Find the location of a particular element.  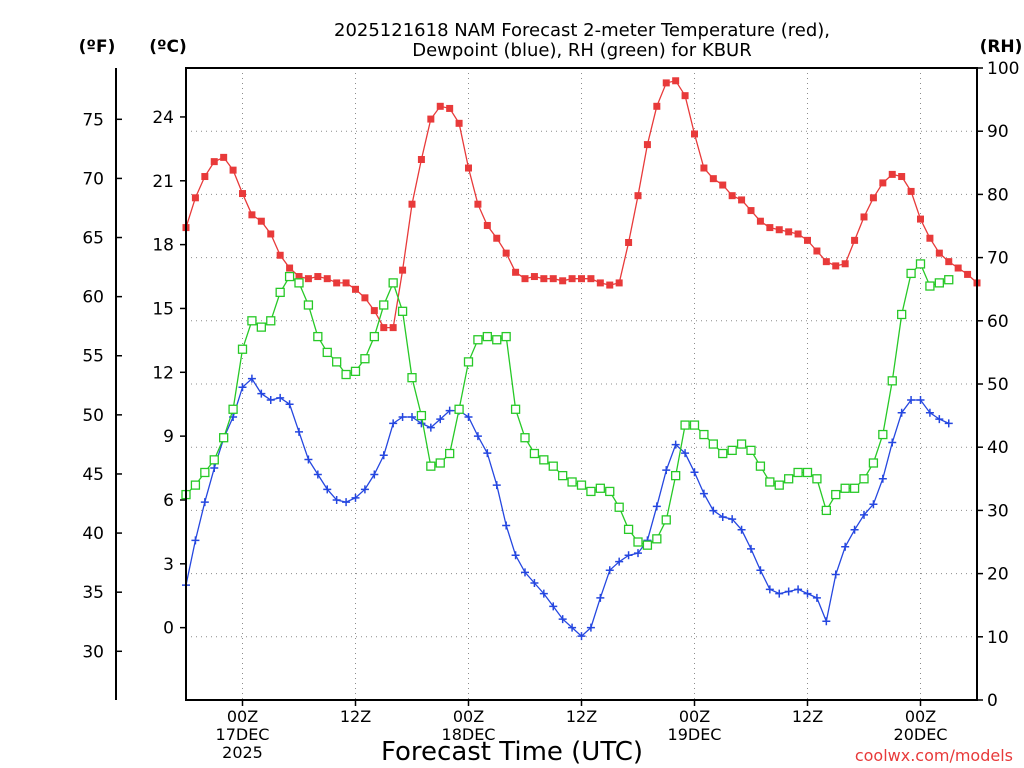

fahrenheit-unit-label: (ºF) is located at coordinates (97, 47).